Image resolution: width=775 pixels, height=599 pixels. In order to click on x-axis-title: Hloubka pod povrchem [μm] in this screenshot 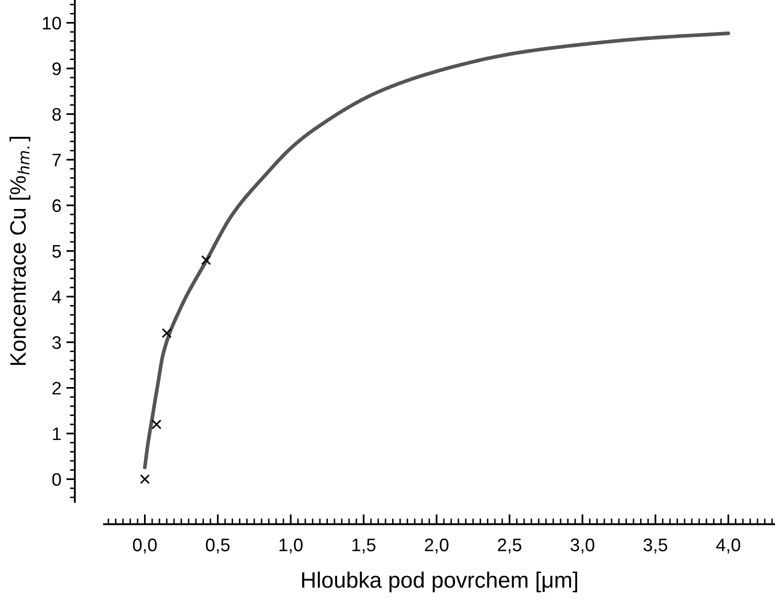, I will do `click(440, 582)`.